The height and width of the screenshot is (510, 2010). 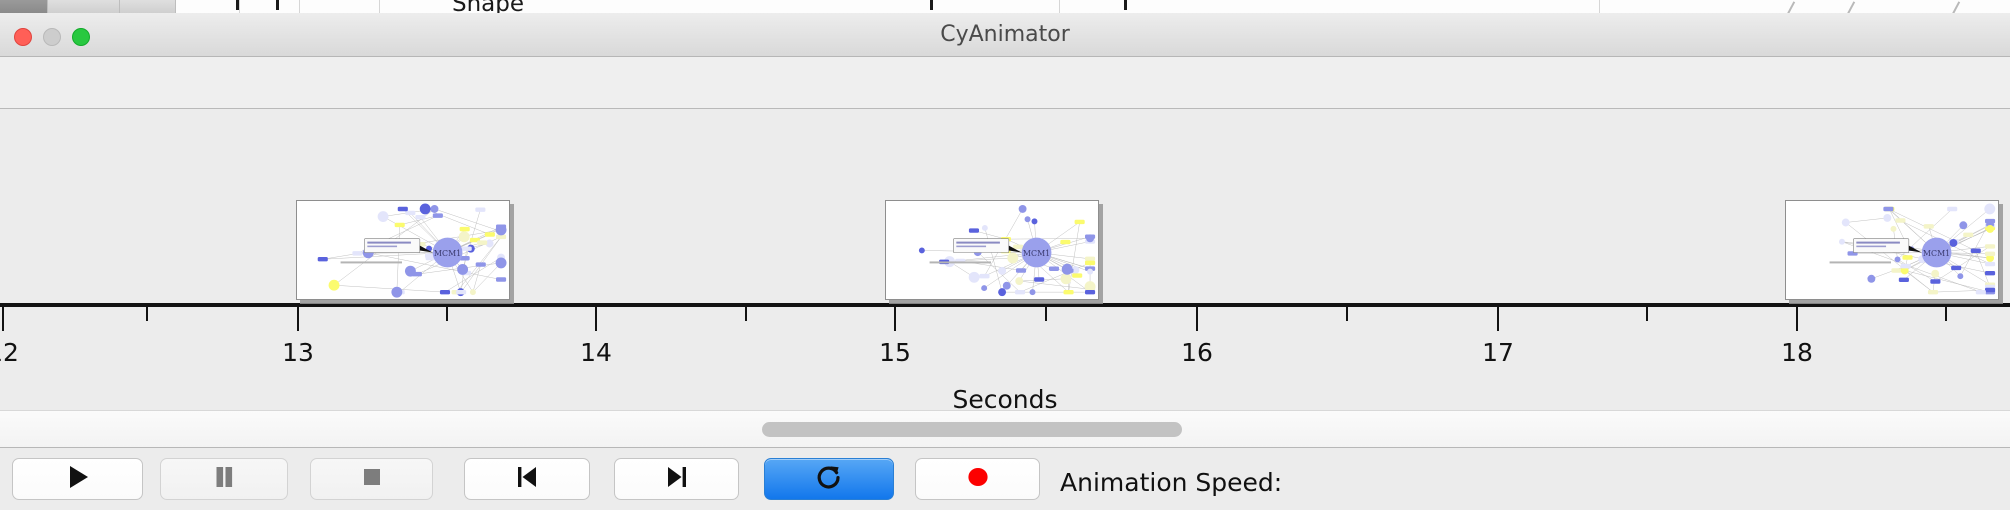 What do you see at coordinates (895, 352) in the screenshot?
I see `axis-tick-label: 15` at bounding box center [895, 352].